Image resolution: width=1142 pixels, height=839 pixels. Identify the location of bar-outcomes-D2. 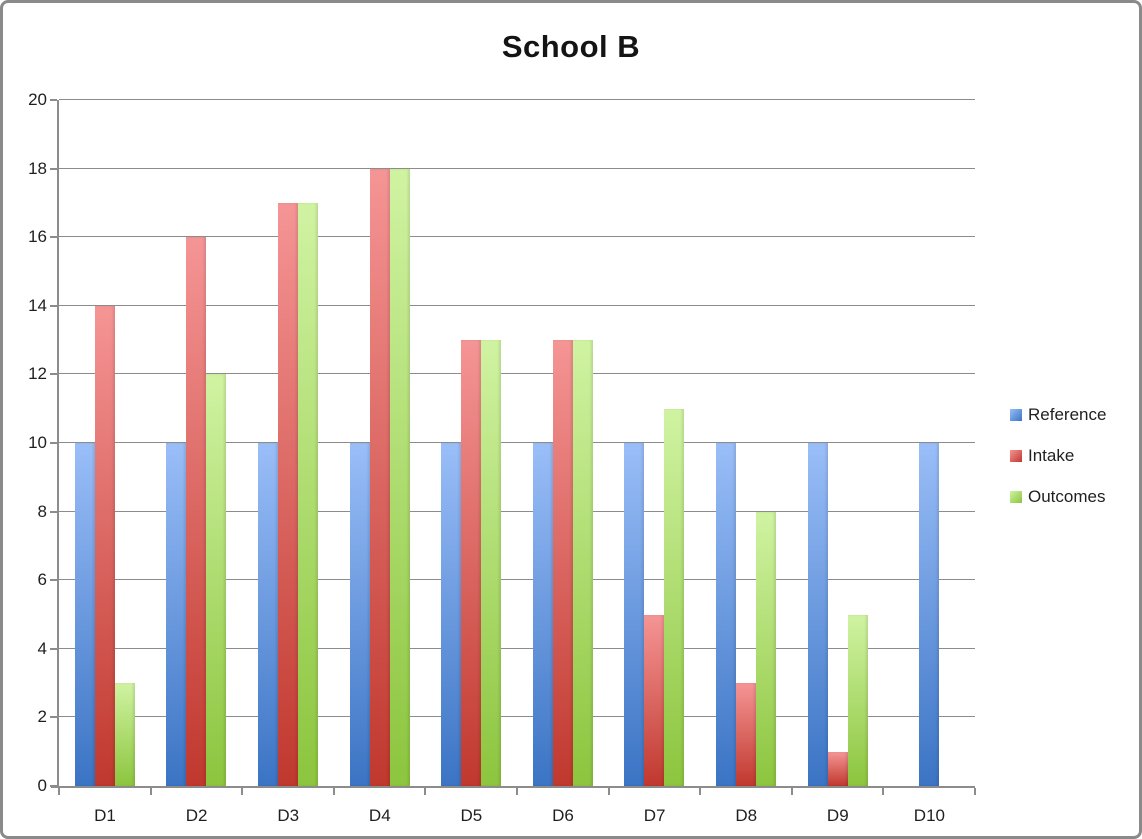
(216, 580).